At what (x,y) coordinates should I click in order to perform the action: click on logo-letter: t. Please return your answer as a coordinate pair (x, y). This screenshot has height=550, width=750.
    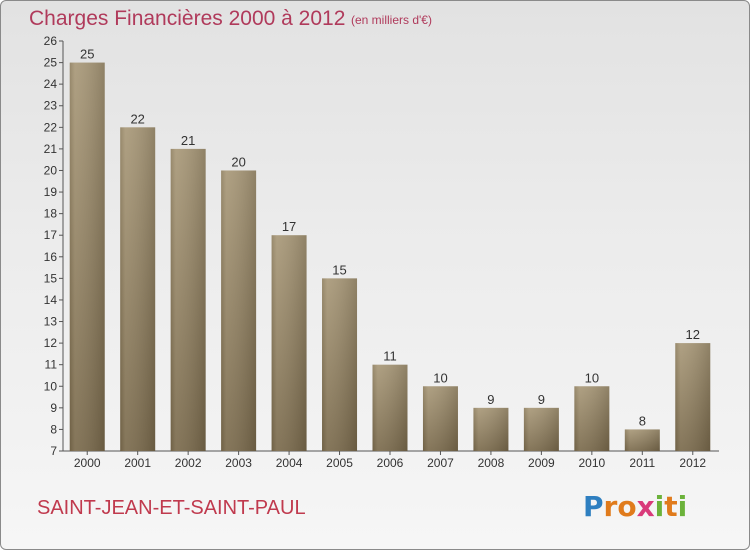
    Looking at the image, I should click on (671, 506).